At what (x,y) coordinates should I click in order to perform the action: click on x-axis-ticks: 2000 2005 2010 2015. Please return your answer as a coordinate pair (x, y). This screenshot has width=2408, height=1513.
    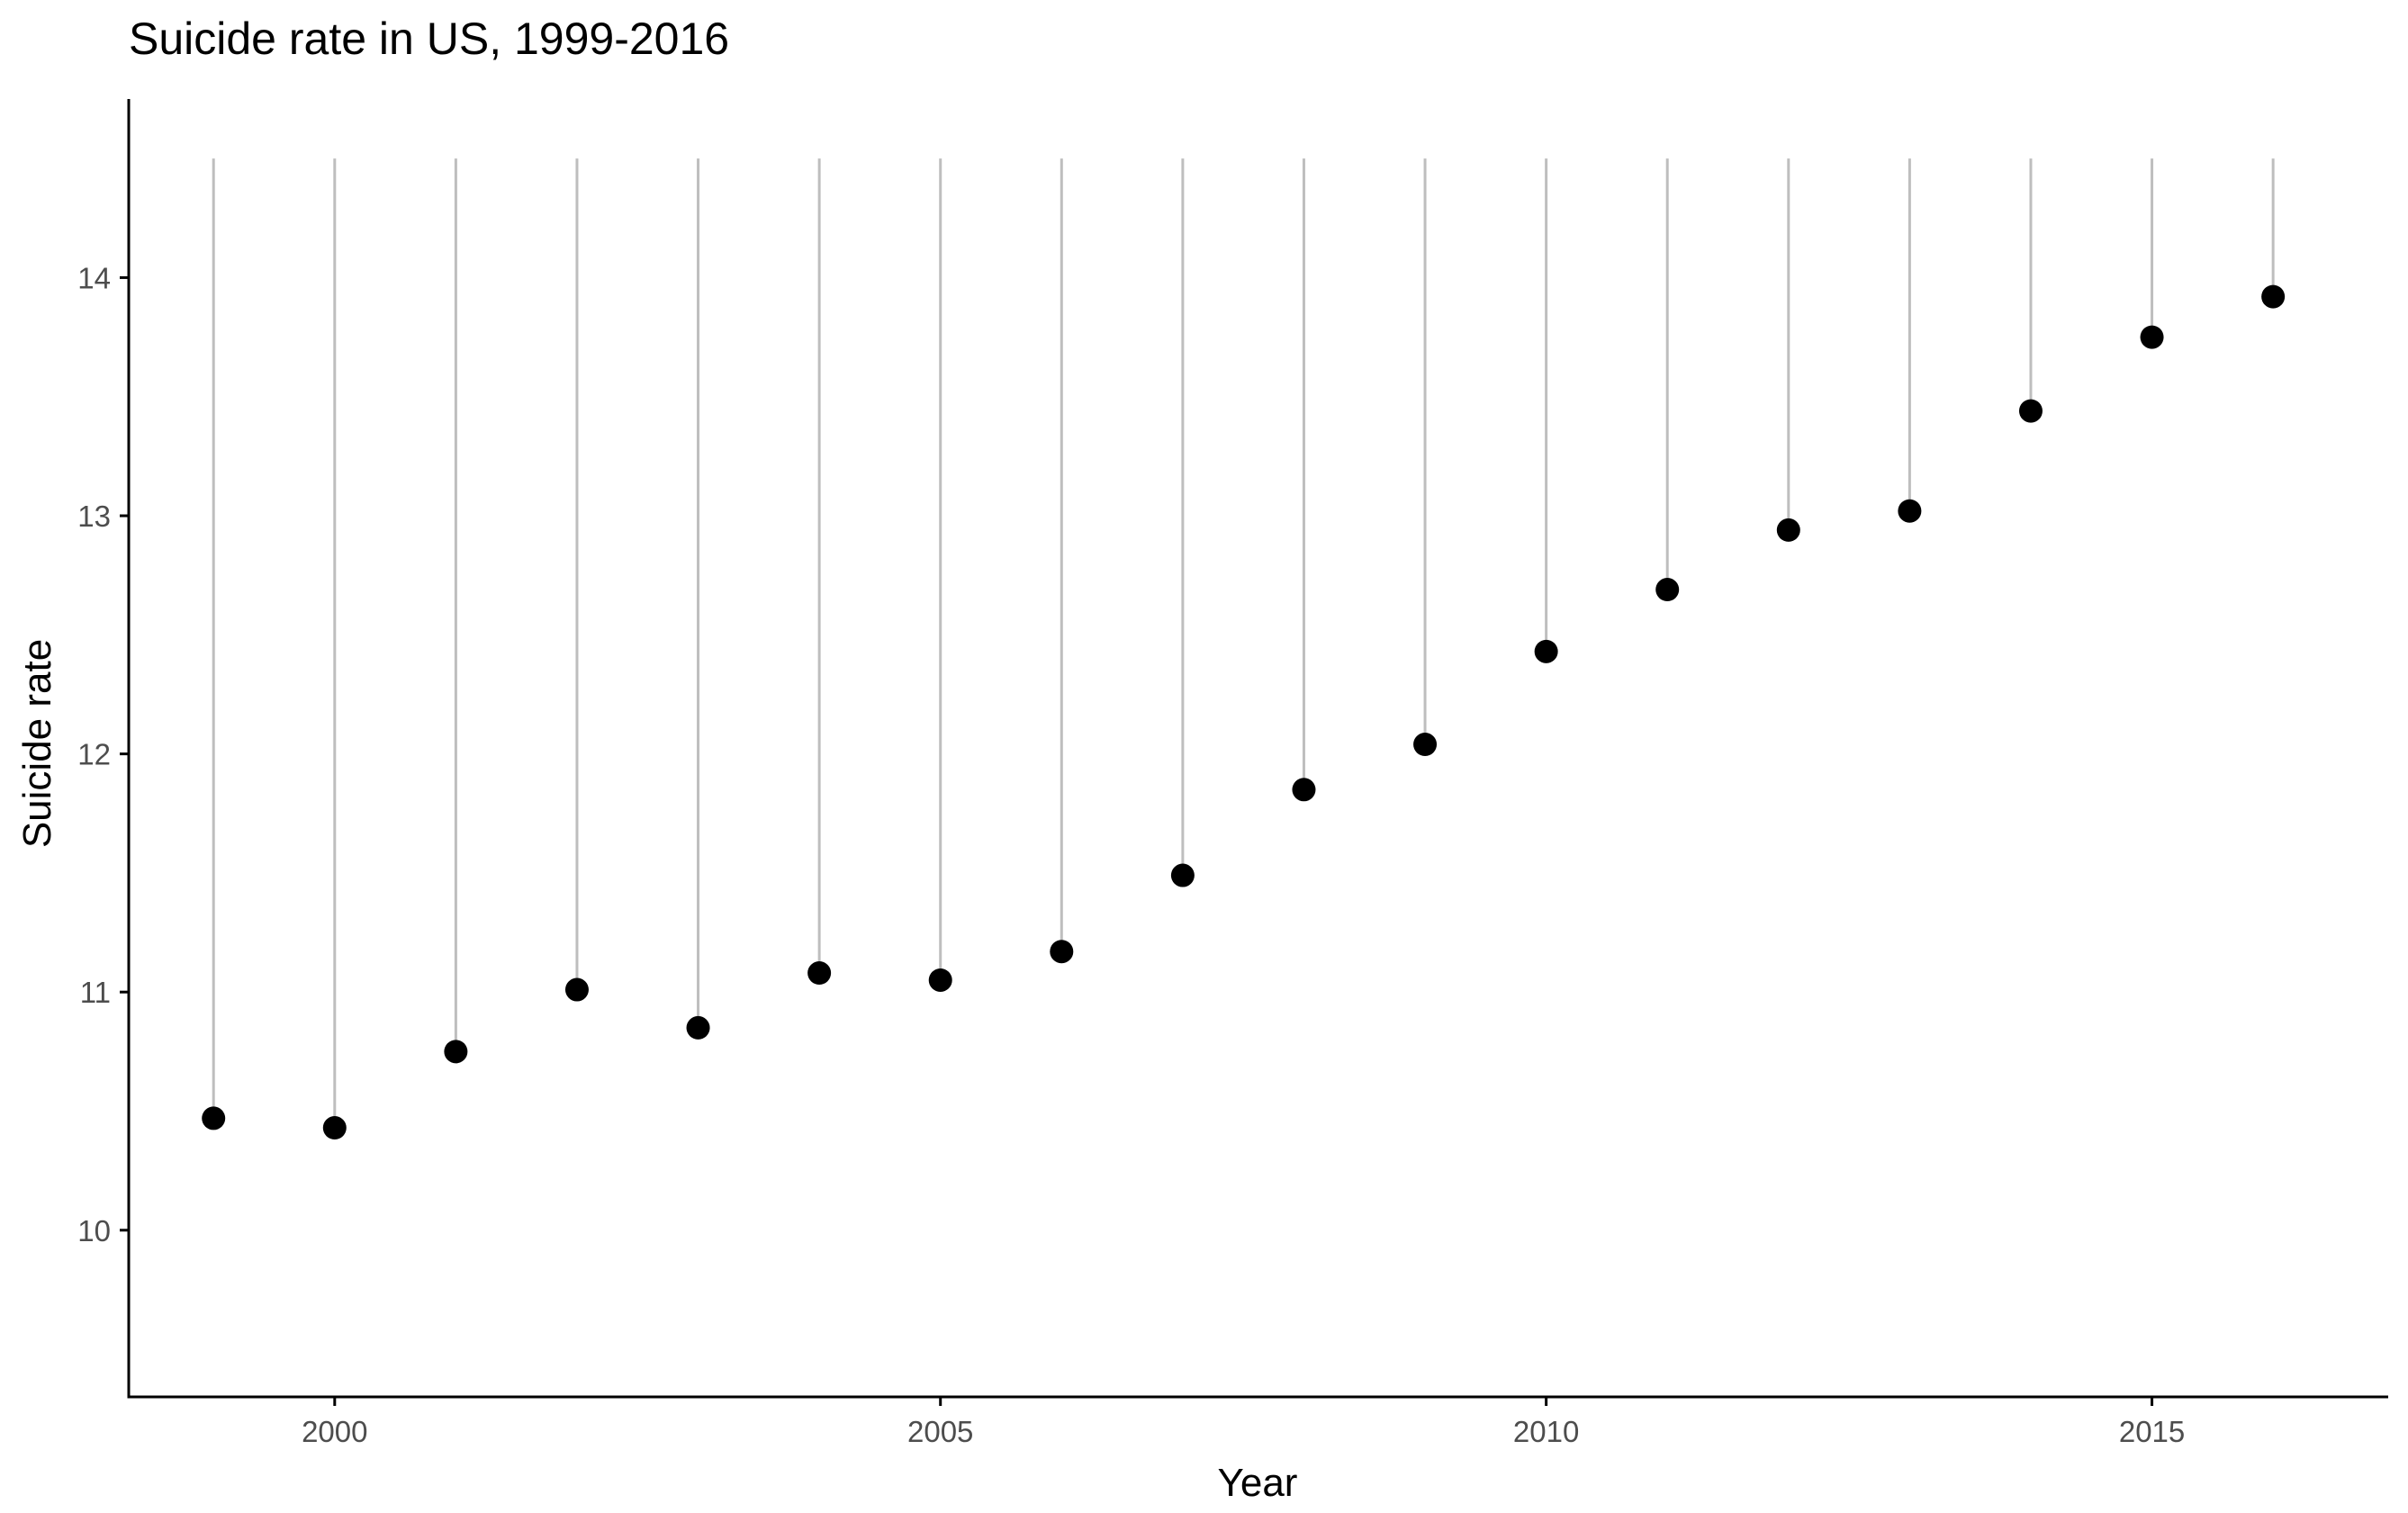
    Looking at the image, I should click on (1243, 1422).